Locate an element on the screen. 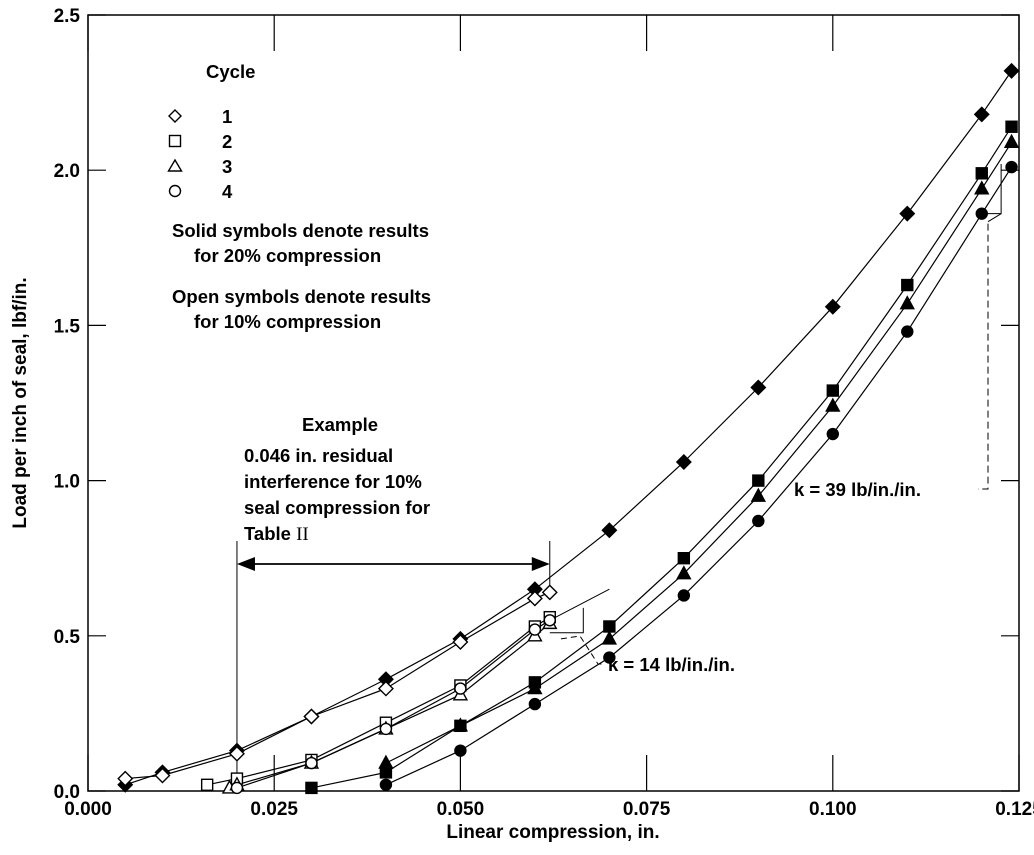 Image resolution: width=1034 pixels, height=855 pixels. example-line3: seal compression for is located at coordinates (337, 507).